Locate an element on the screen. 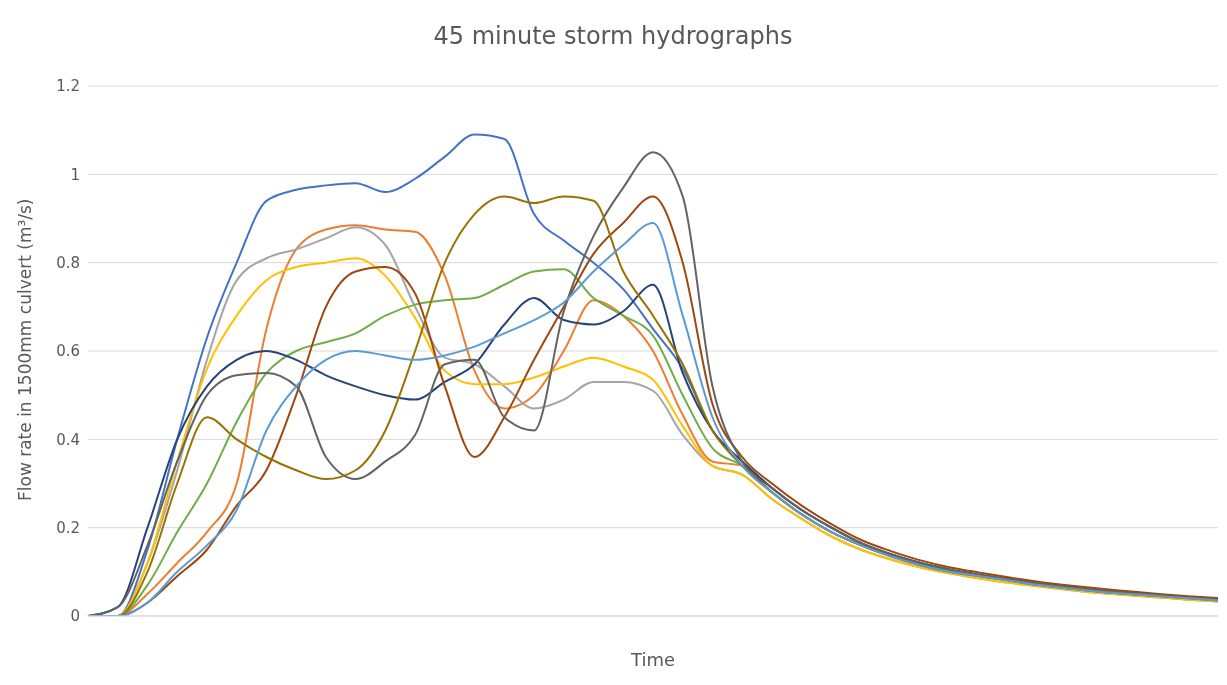 The height and width of the screenshot is (685, 1227). x-axis-title: Time is located at coordinates (652, 659).